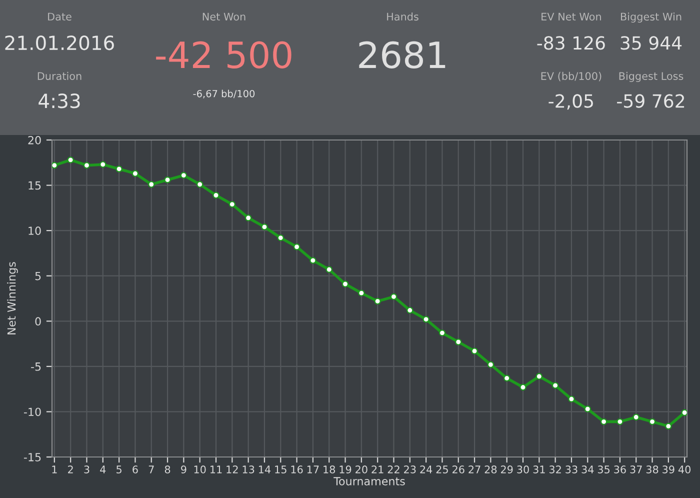  I want to click on x-tick-label: 7, so click(151, 470).